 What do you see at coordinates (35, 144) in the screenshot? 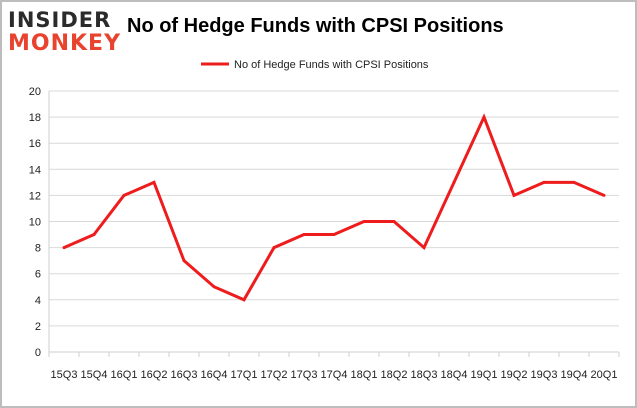
I see `y-tick-label: 16` at bounding box center [35, 144].